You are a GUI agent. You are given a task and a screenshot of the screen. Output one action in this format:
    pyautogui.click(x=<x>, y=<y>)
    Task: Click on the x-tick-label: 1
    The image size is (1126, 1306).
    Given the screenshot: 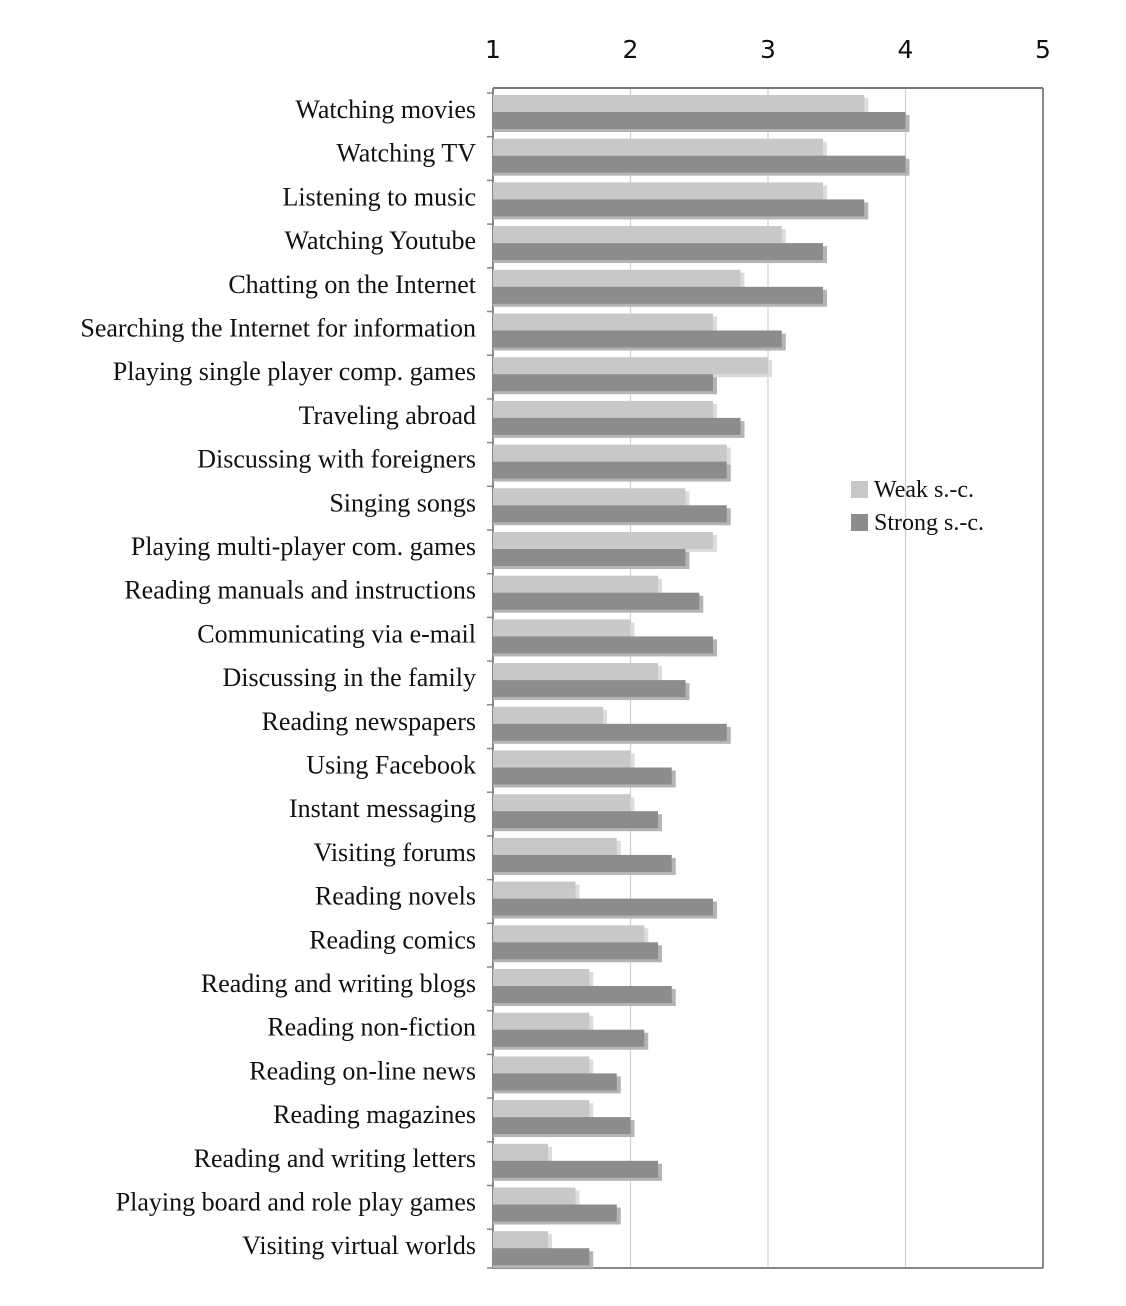 What is the action you would take?
    pyautogui.click(x=493, y=49)
    